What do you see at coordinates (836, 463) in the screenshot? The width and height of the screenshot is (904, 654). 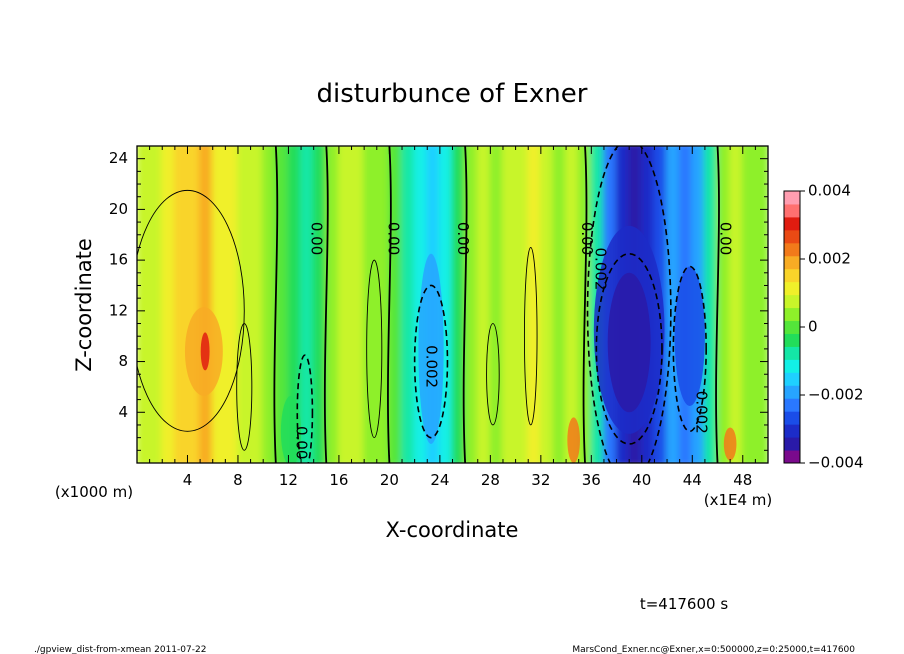 I see `colorbar-label-4: −0.004` at bounding box center [836, 463].